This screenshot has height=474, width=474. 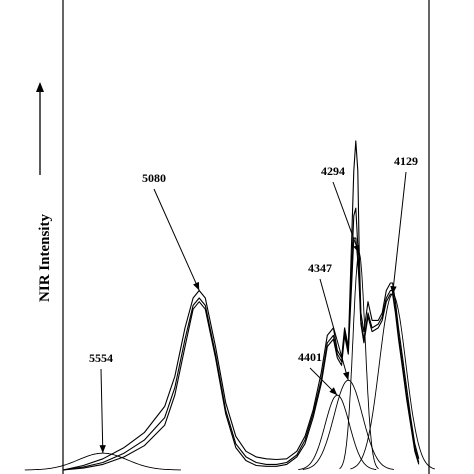 What do you see at coordinates (320, 268) in the screenshot?
I see `peak-label-4347: 4347` at bounding box center [320, 268].